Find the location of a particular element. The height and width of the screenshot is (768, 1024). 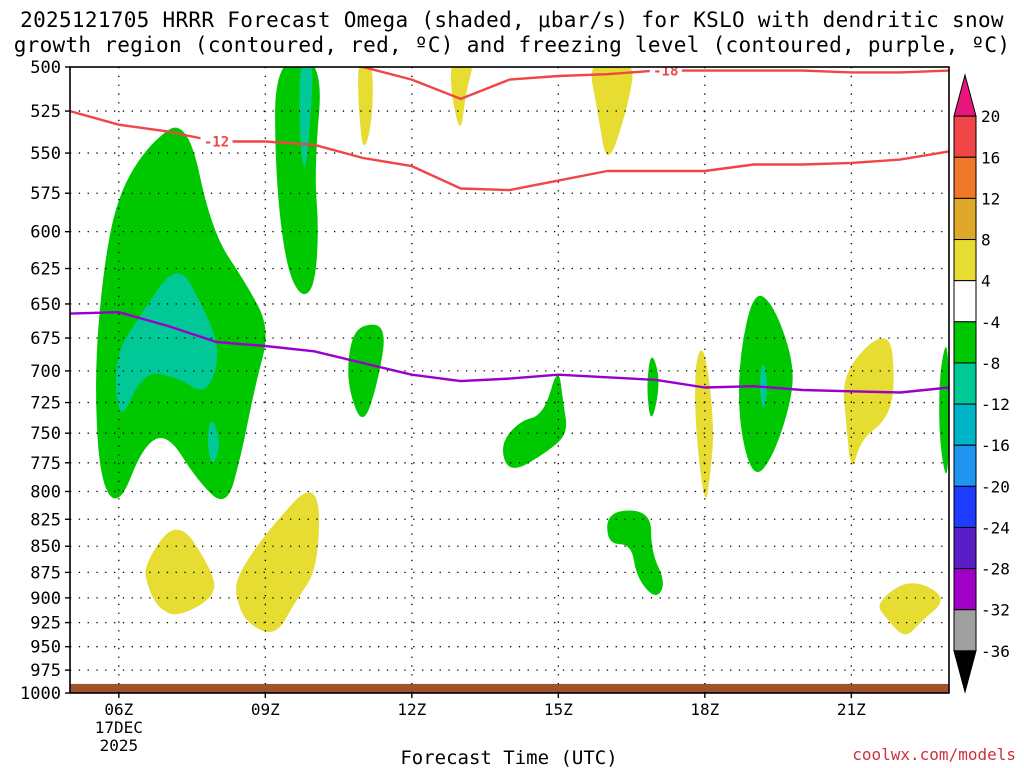

y-tick-label: 975 is located at coordinates (45, 671).